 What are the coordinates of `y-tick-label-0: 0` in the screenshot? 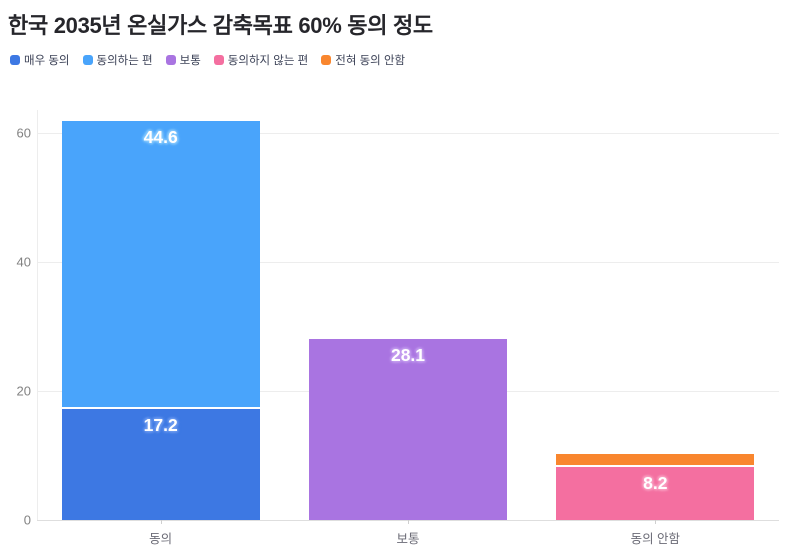 It's located at (27, 520).